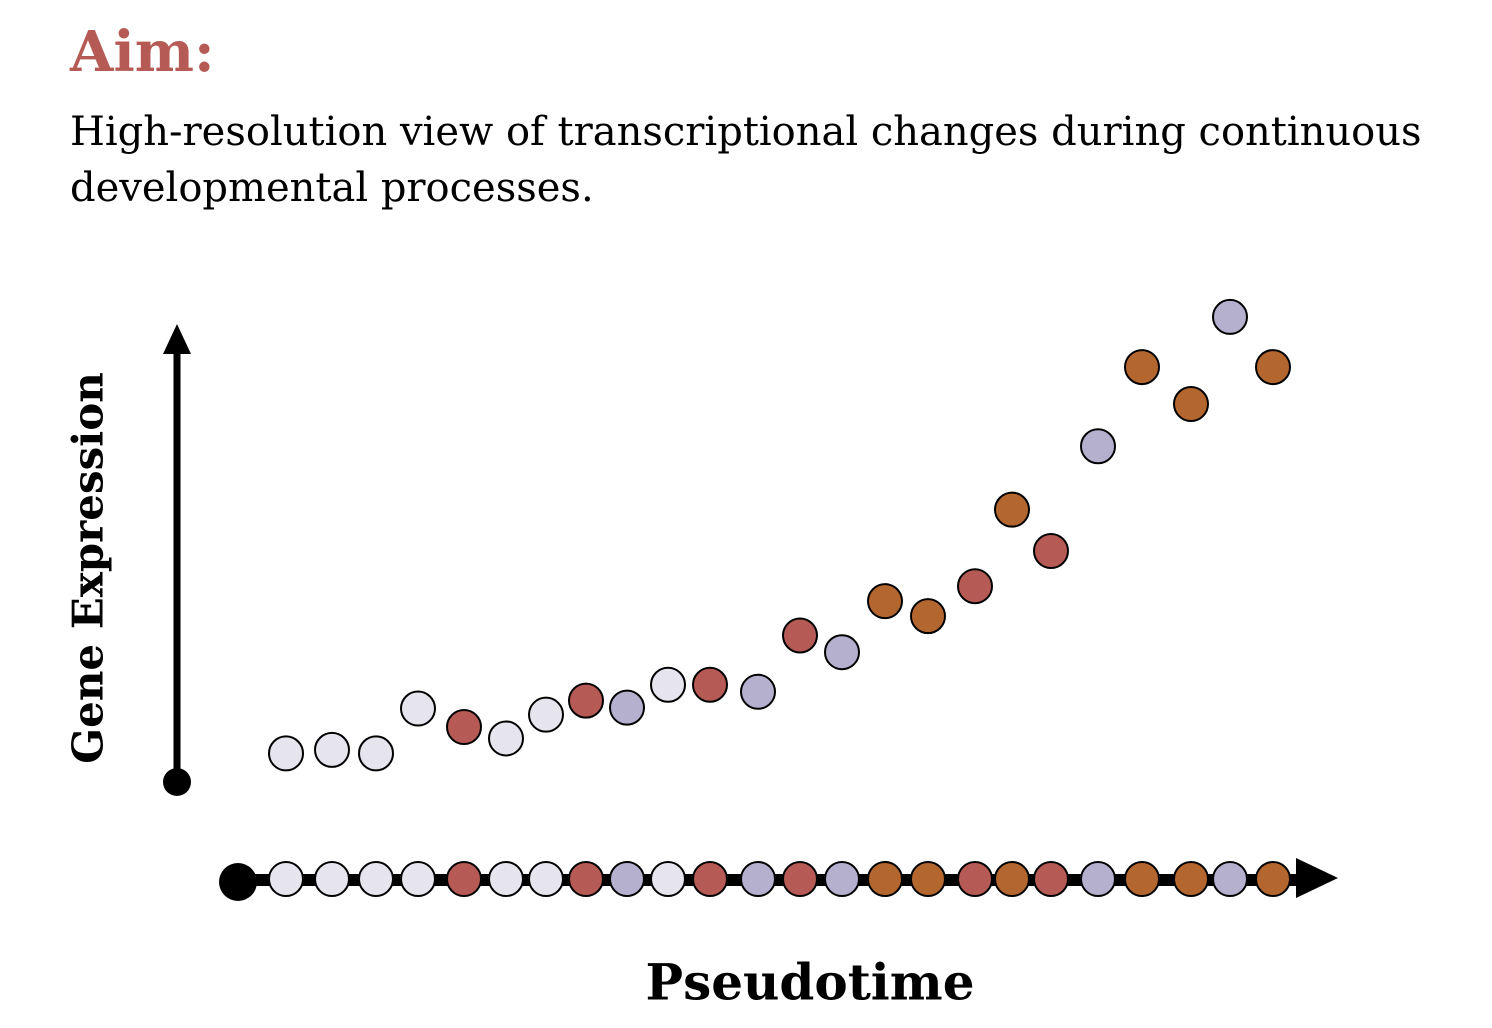 The image size is (1492, 1028). What do you see at coordinates (1317, 878) in the screenshot?
I see `x-axis-arrowhead` at bounding box center [1317, 878].